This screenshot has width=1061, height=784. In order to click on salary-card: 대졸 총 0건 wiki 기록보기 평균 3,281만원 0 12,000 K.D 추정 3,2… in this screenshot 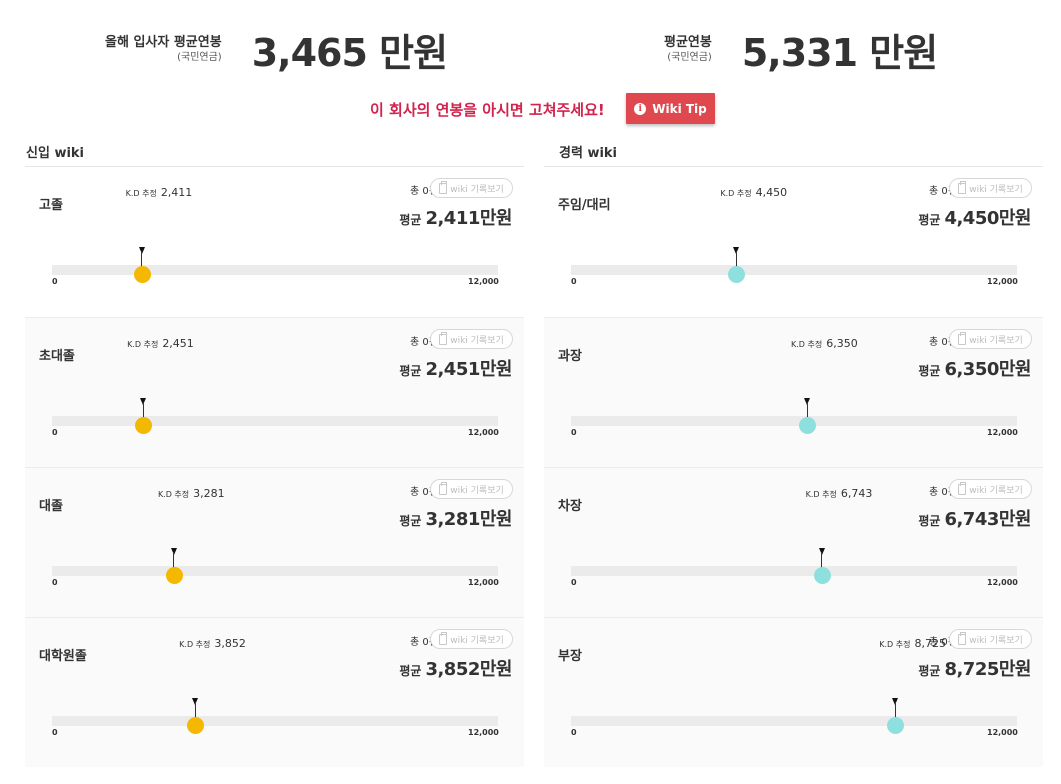, I will do `click(274, 542)`.